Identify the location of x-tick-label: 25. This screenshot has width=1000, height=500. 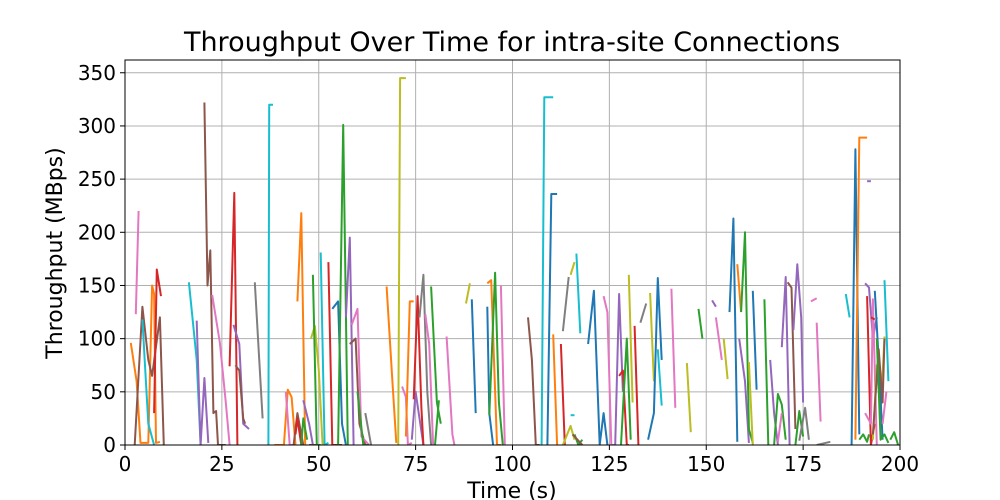
(221, 464).